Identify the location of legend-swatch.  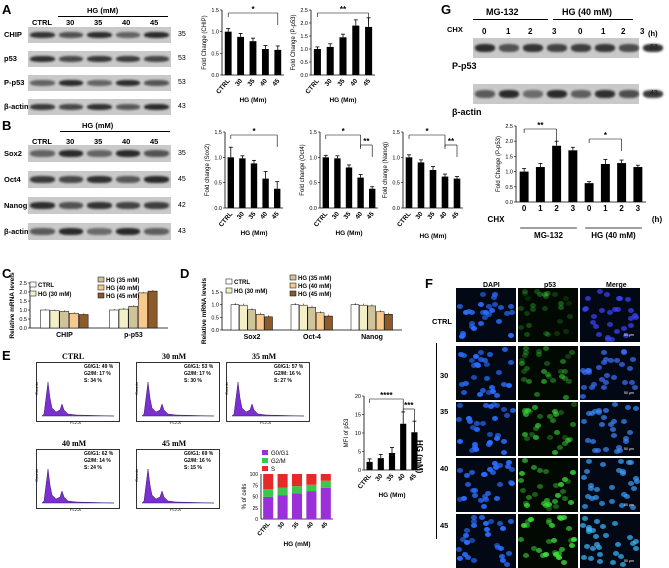
(33, 284).